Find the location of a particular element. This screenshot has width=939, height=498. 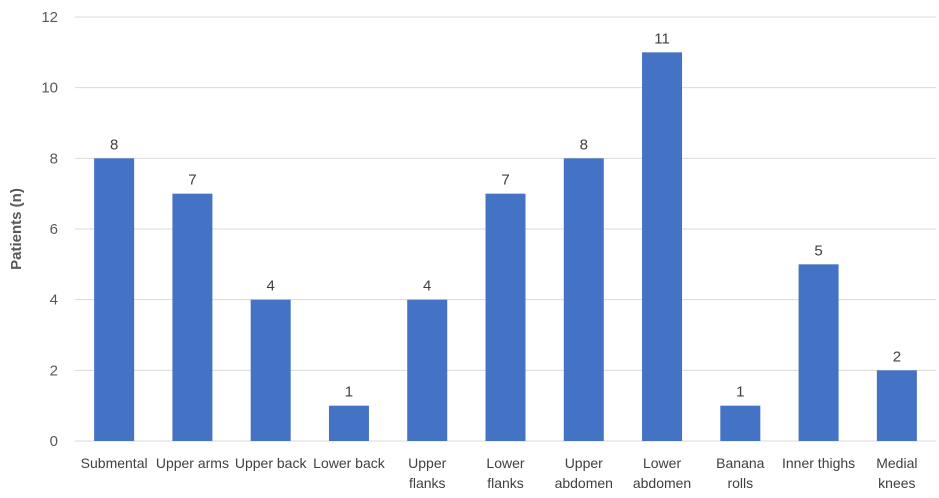

category-label: Lower back is located at coordinates (349, 463).